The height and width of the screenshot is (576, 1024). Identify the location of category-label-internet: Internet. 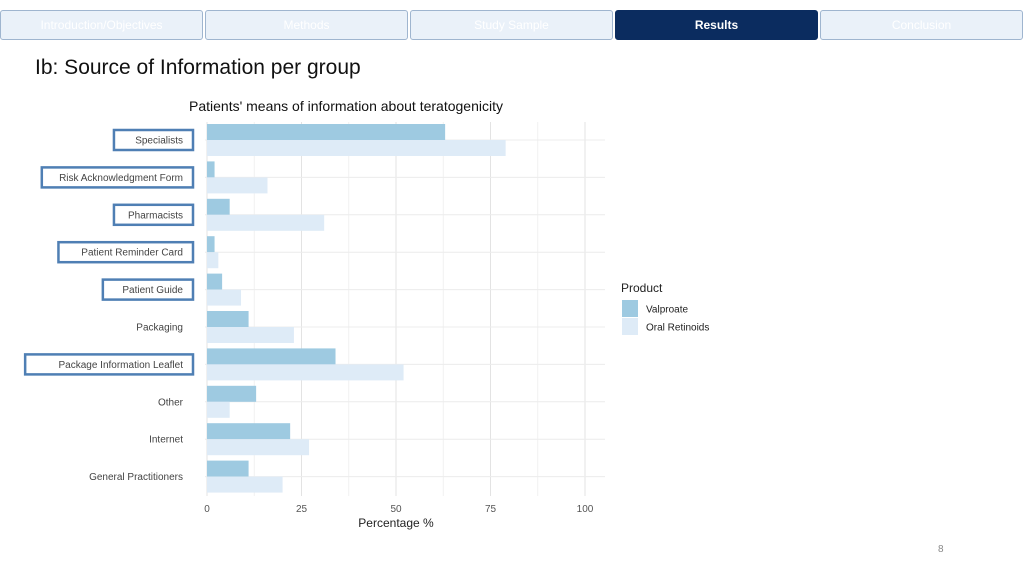
(166, 440).